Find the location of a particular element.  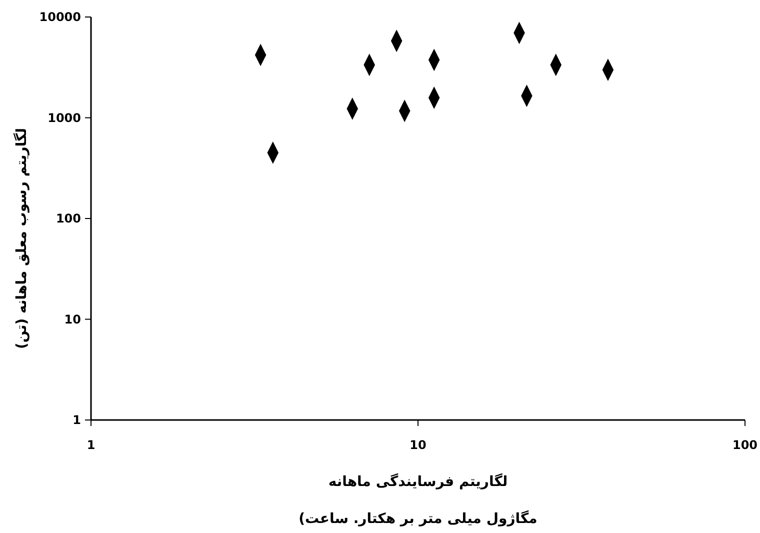

x-tick-label: 1 is located at coordinates (91, 445).